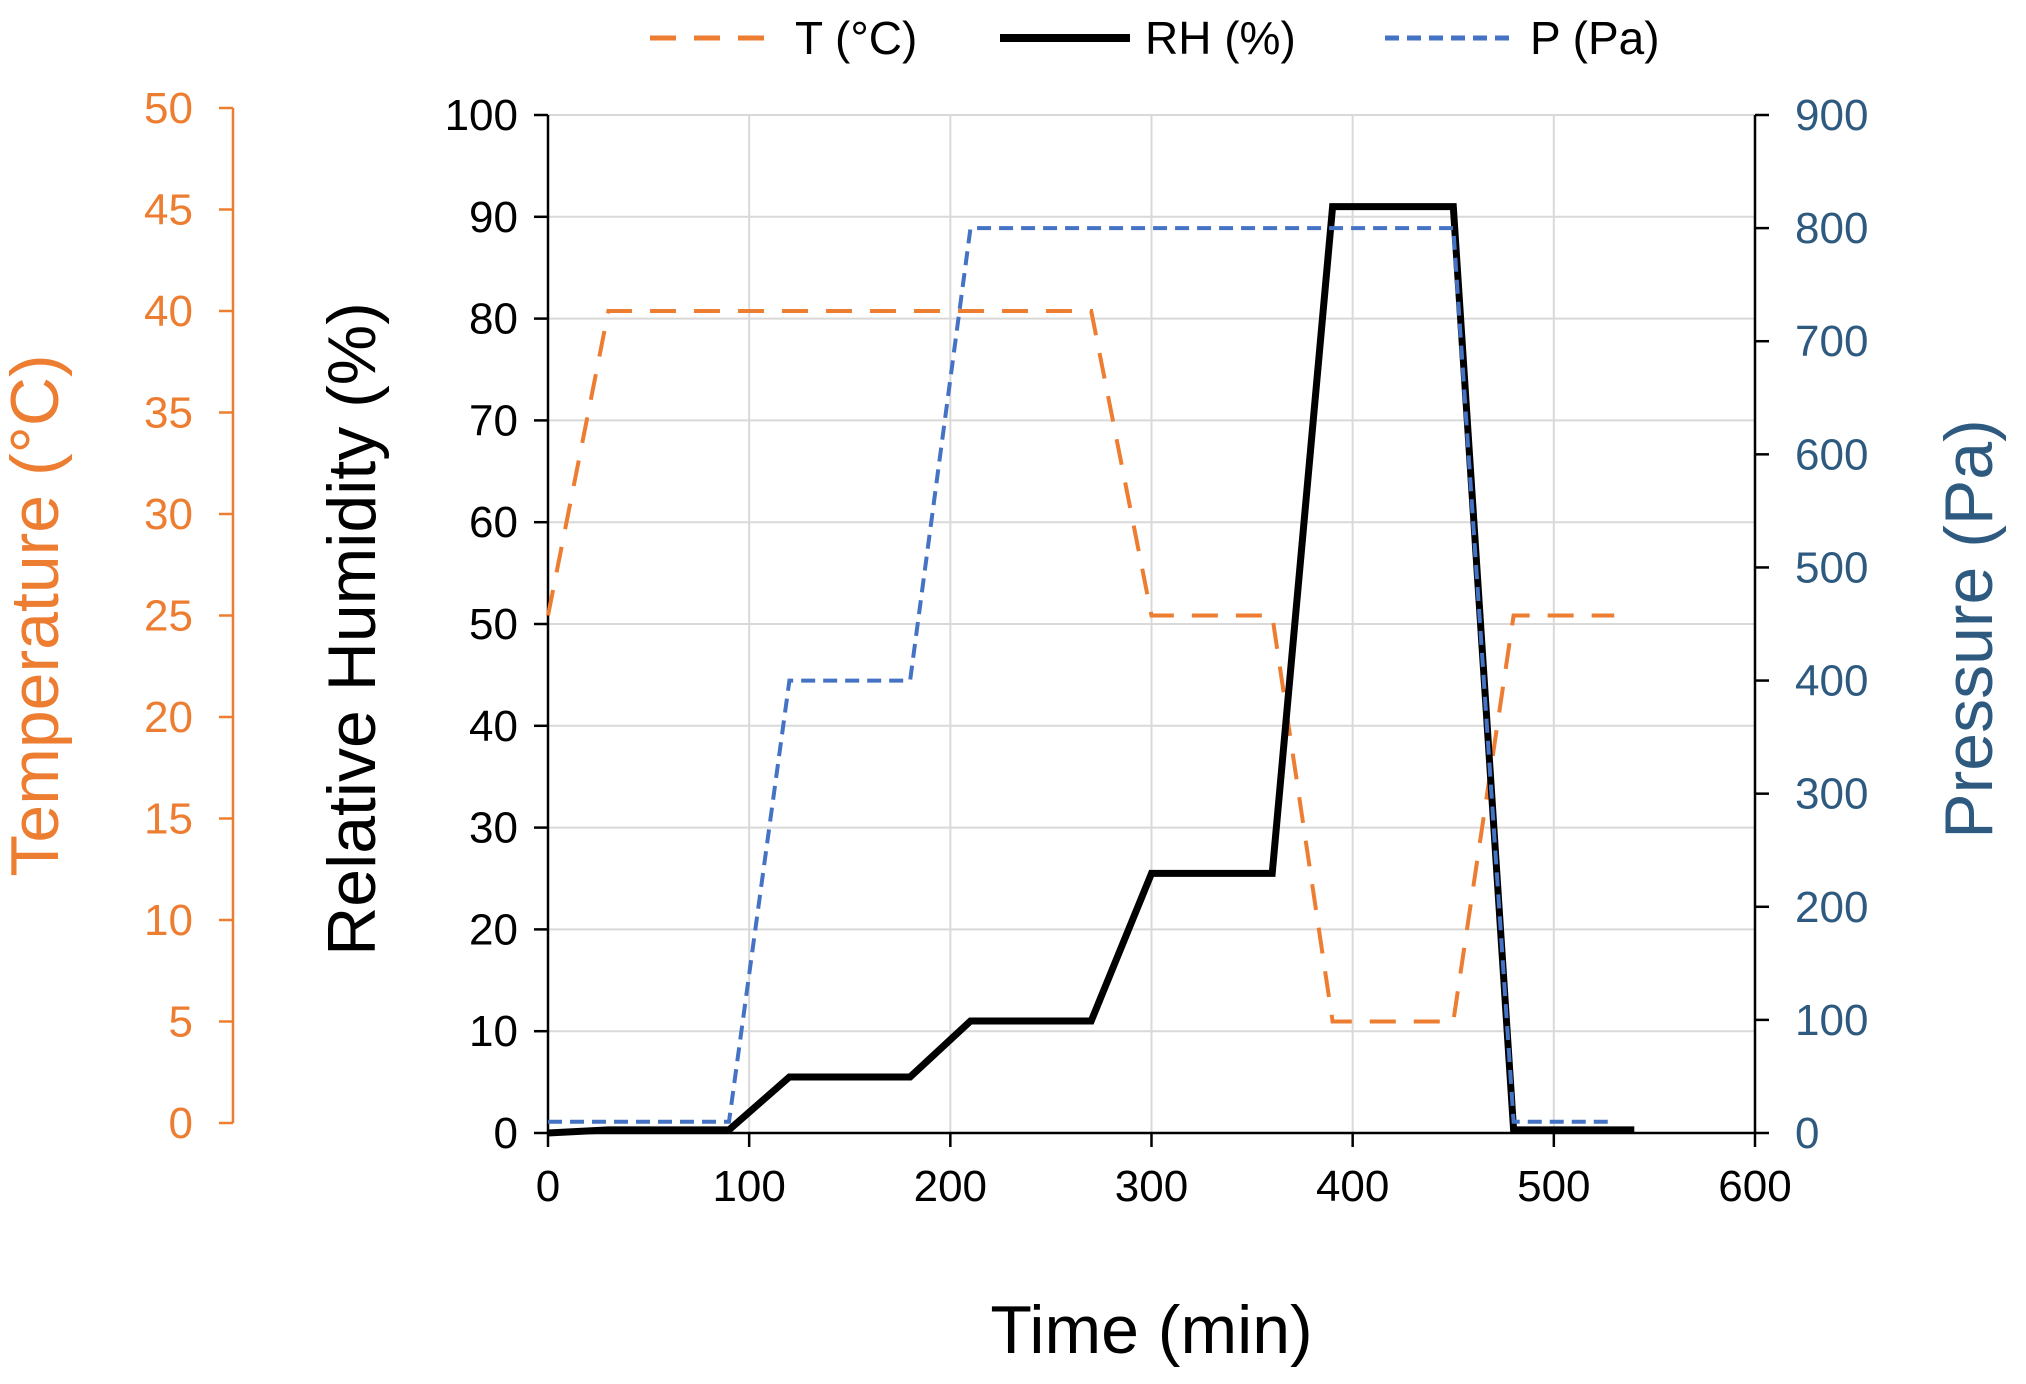 This screenshot has height=1384, width=2026. Describe the element at coordinates (168, 514) in the screenshot. I see `temperature-tick-label: 30` at that location.